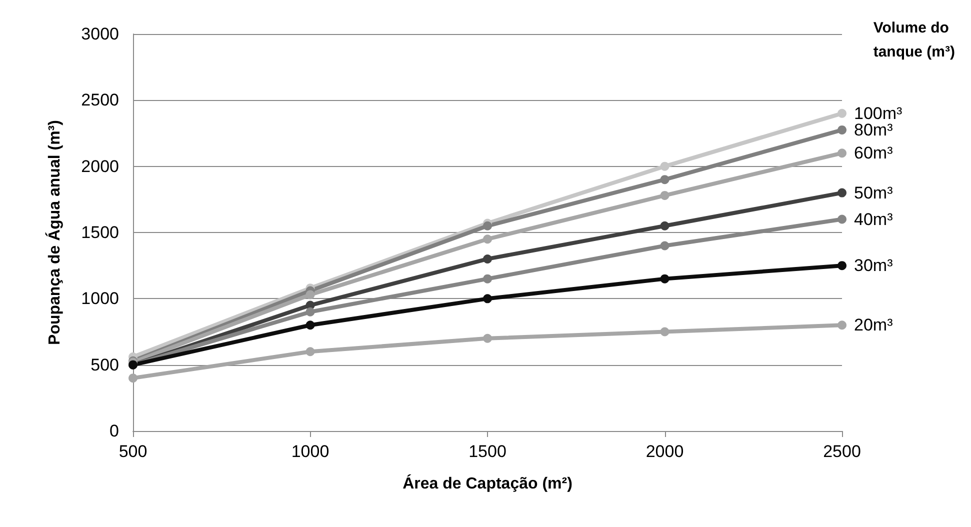 The image size is (971, 527). I want to click on series-label: 40m³, so click(874, 219).